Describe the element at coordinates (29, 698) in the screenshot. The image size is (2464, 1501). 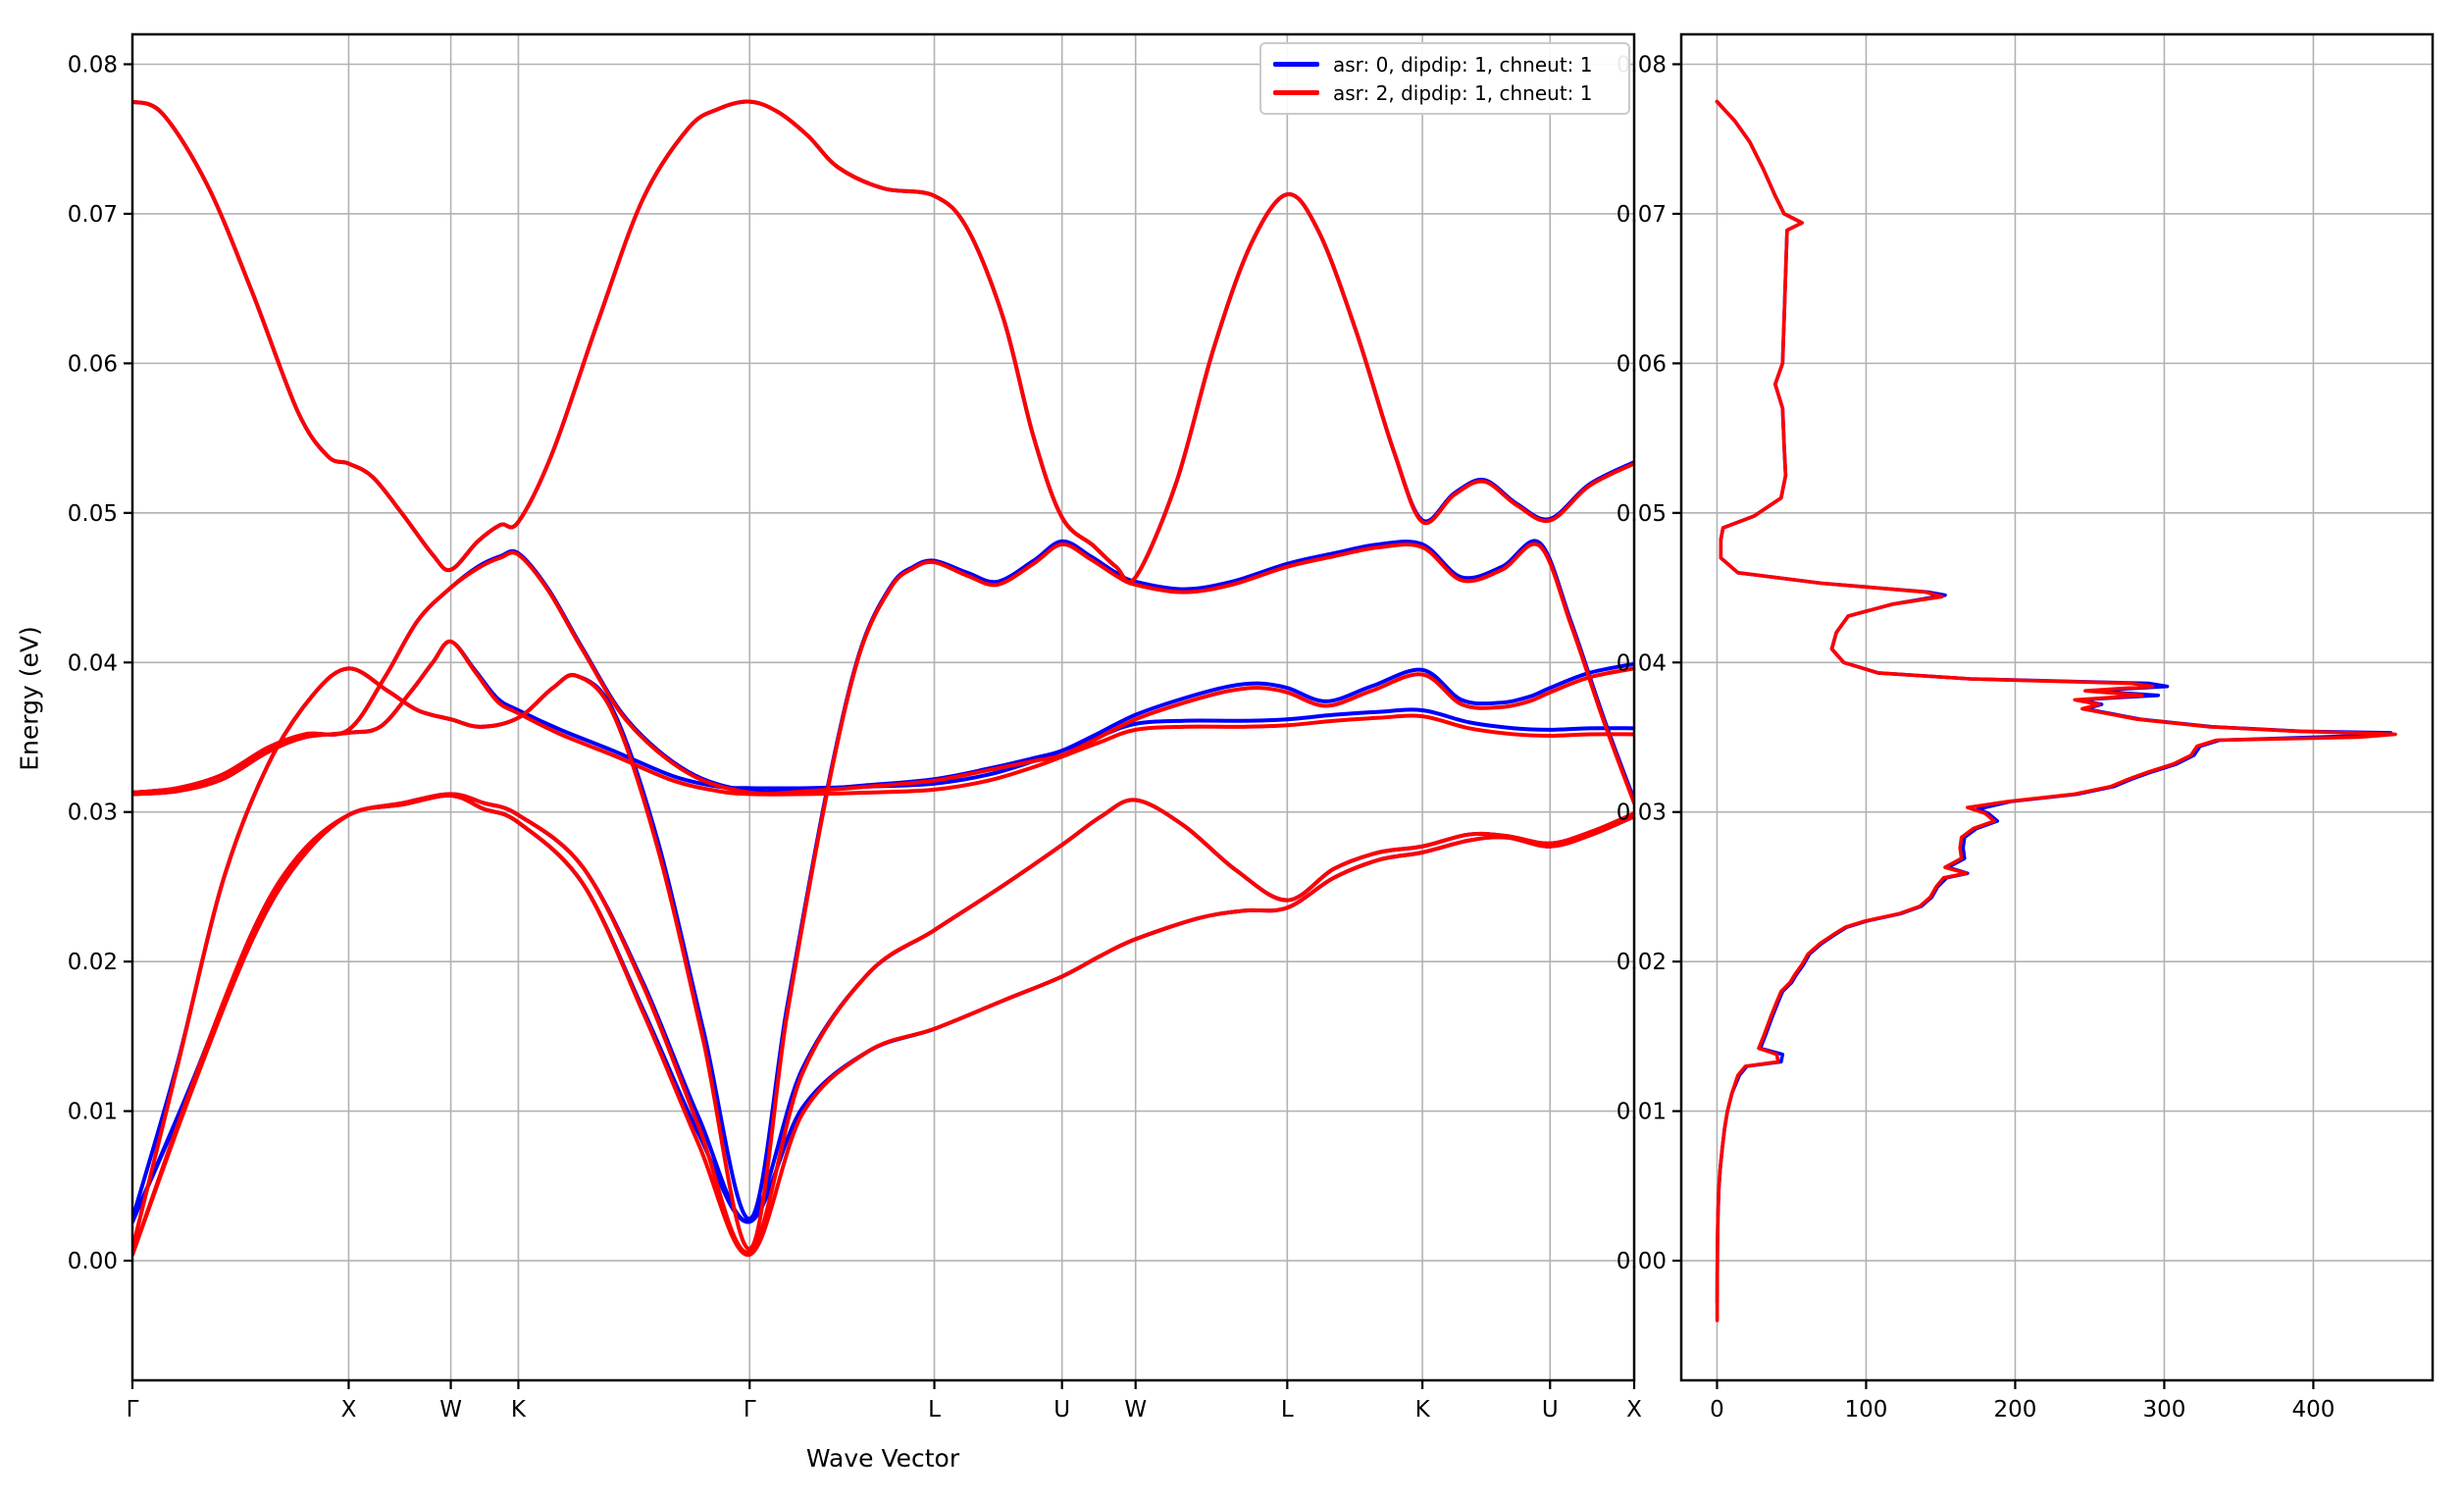
I see `y-axis-label: Energy (eV)` at that location.